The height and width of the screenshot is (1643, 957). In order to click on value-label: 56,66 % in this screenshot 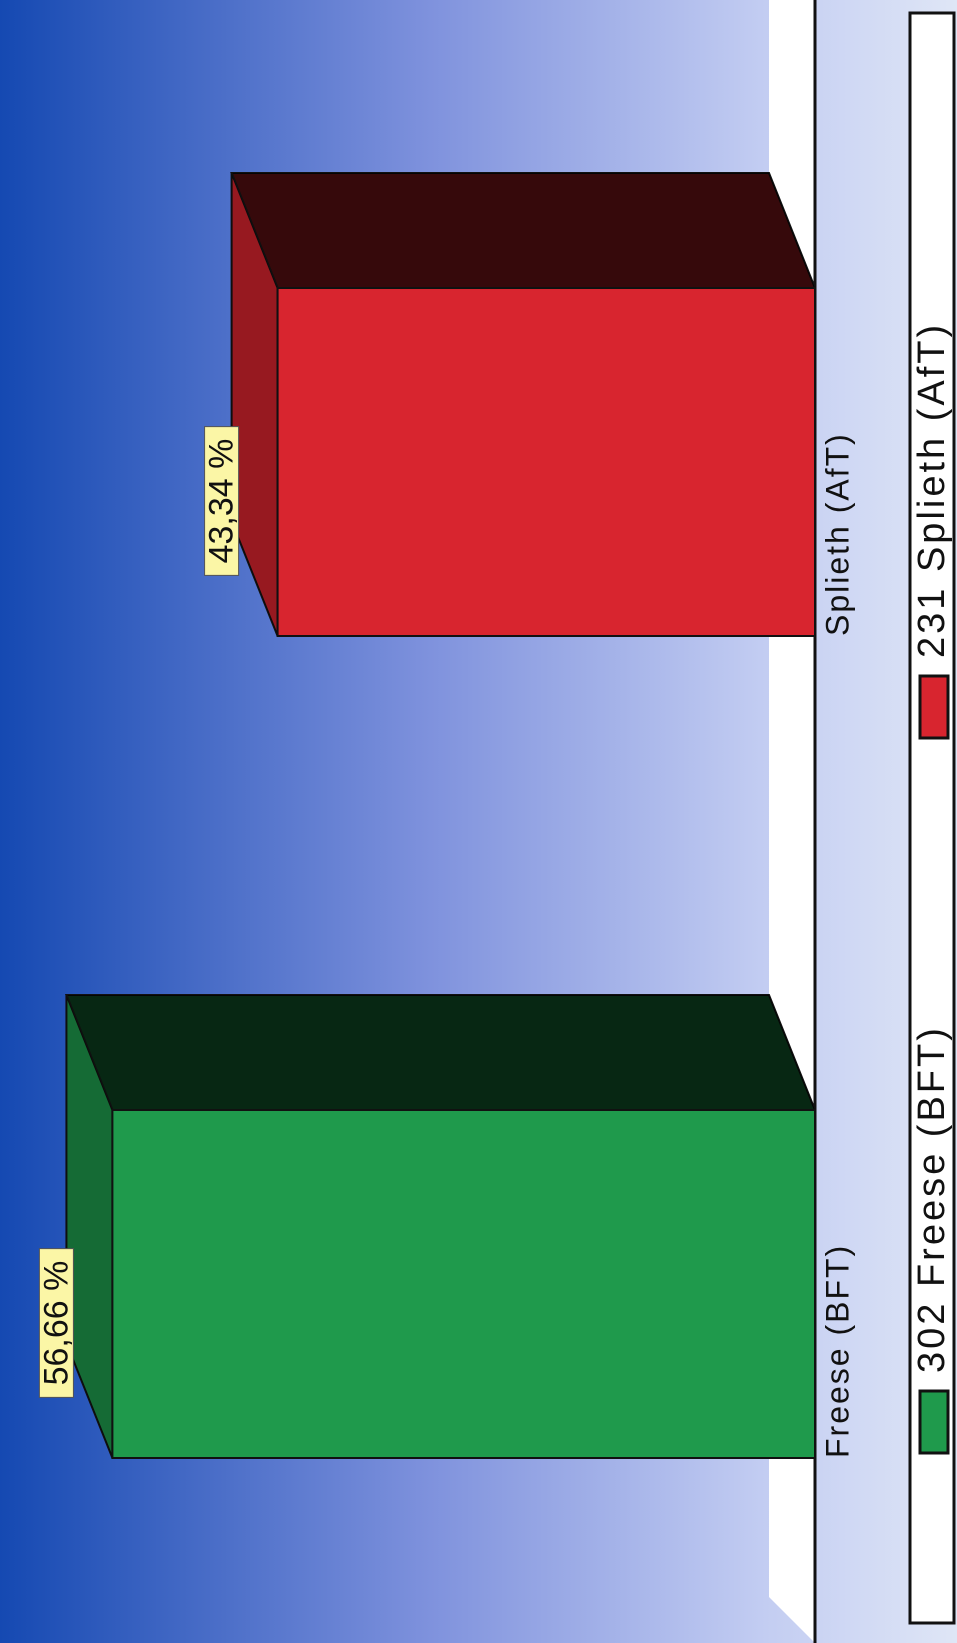, I will do `click(56, 1323)`.